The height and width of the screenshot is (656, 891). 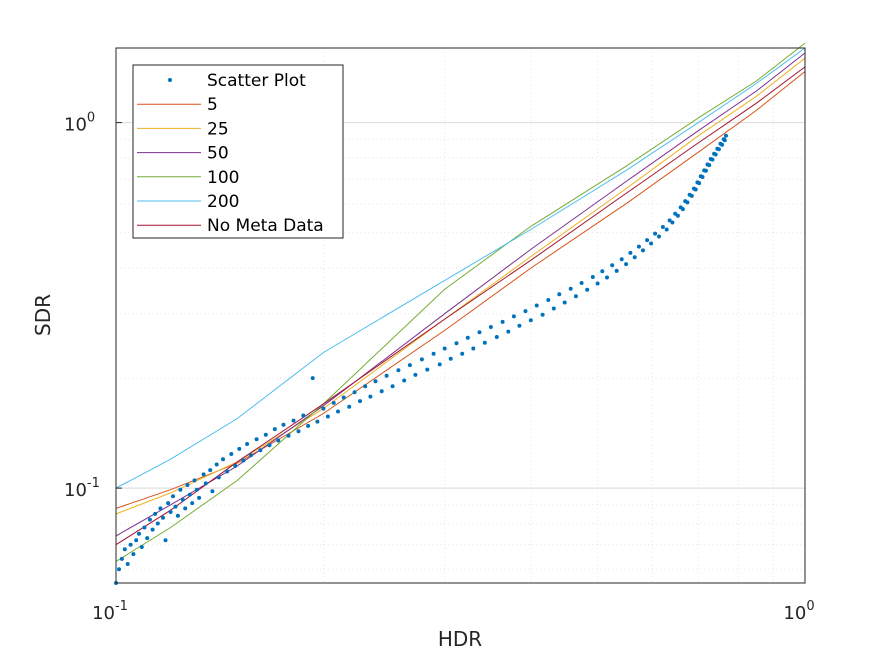 What do you see at coordinates (170, 80) in the screenshot?
I see `legend-marker-scatter` at bounding box center [170, 80].